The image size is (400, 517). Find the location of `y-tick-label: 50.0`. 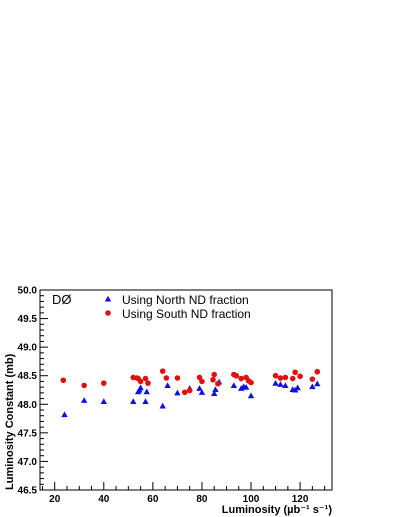

y-tick-label: 50.0 is located at coordinates (28, 291).